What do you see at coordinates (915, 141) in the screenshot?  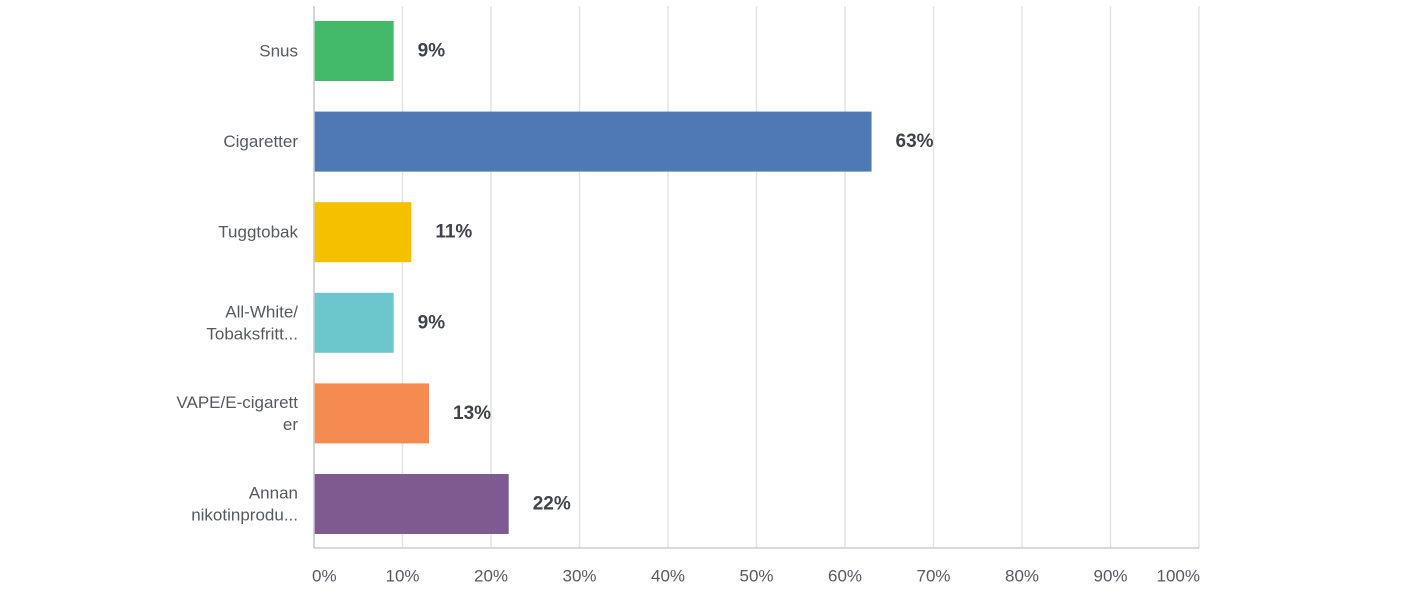 I see `data-label-1: 63%` at bounding box center [915, 141].